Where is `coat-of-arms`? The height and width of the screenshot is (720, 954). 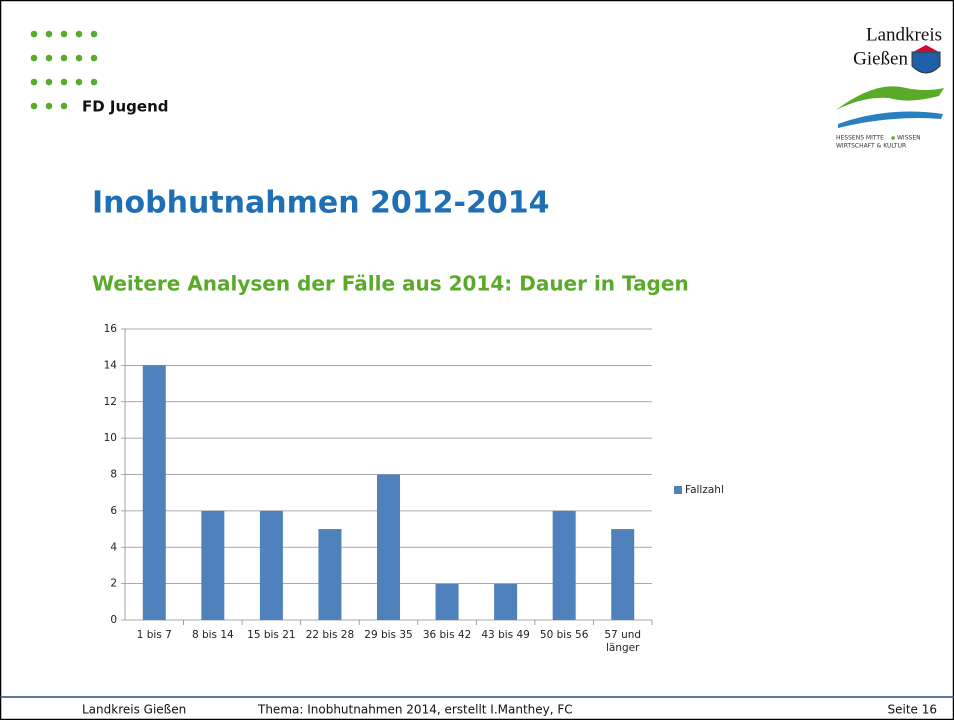
coat-of-arms is located at coordinates (926, 62).